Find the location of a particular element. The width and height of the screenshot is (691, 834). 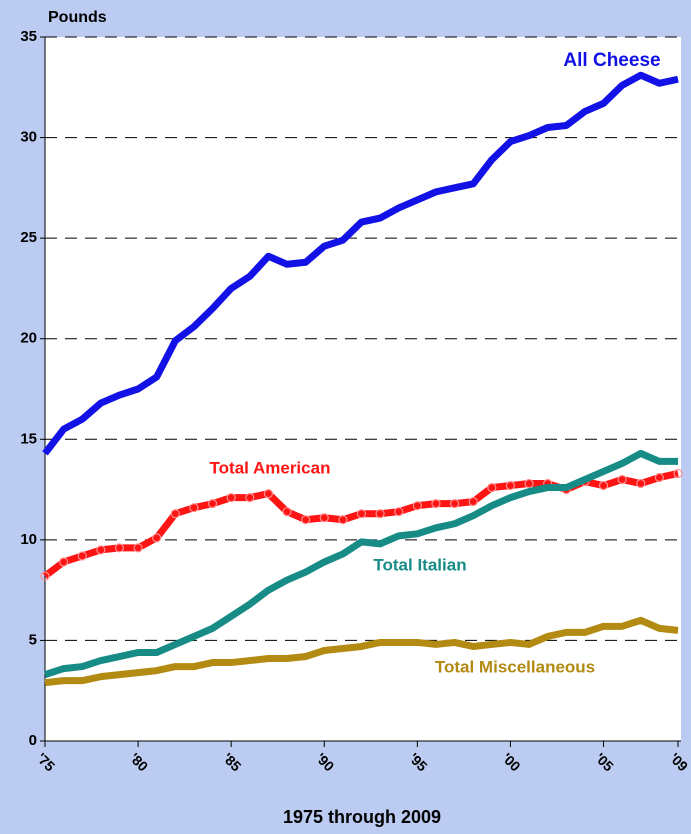

x-tick-label: '85 is located at coordinates (232, 762).